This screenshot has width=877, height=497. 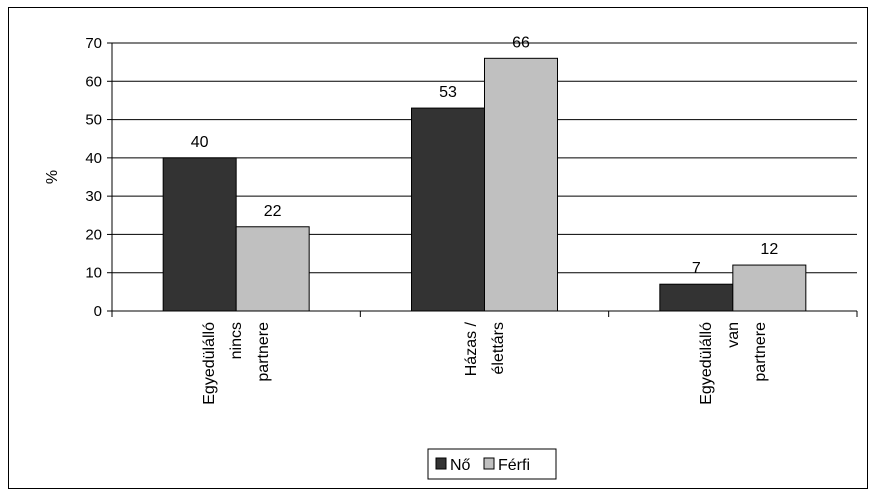 I want to click on bar-n--2, so click(x=696, y=297).